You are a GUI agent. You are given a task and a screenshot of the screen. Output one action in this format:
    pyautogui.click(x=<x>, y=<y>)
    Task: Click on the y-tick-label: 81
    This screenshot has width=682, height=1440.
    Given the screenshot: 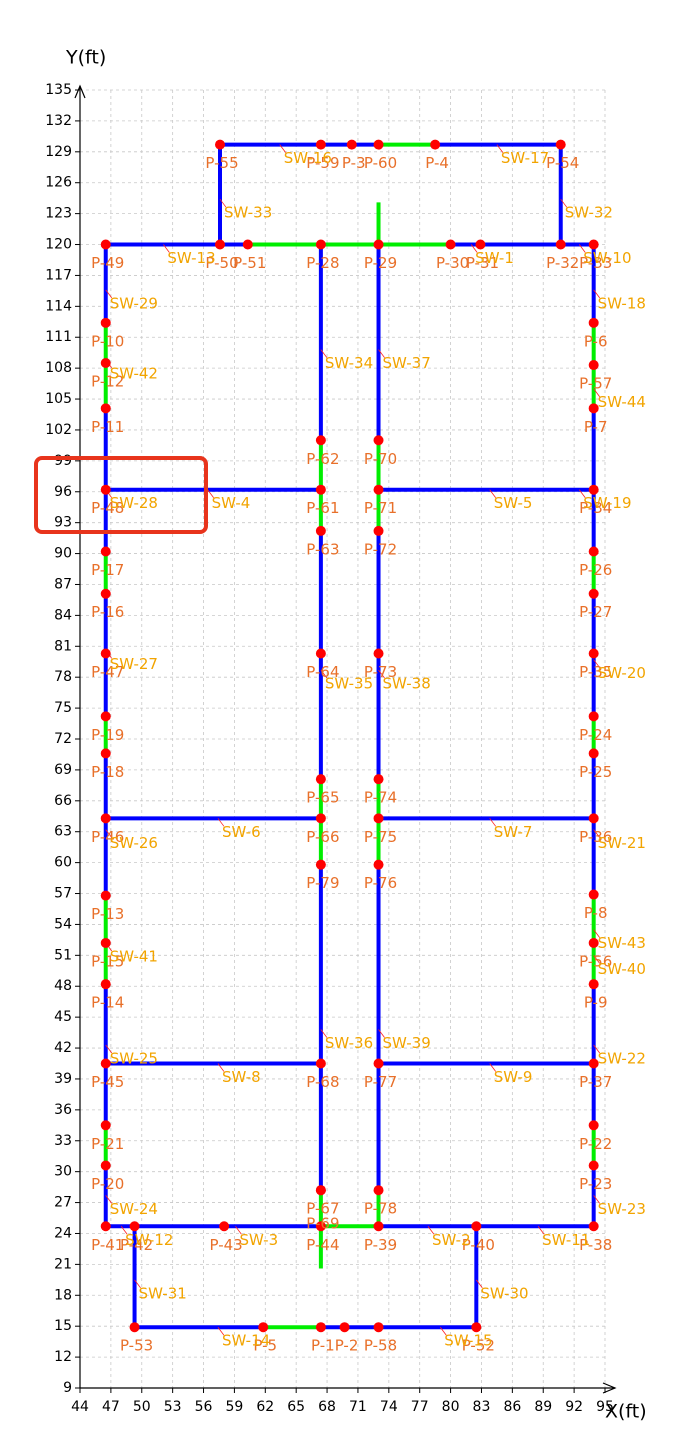 What is the action you would take?
    pyautogui.click(x=63, y=646)
    